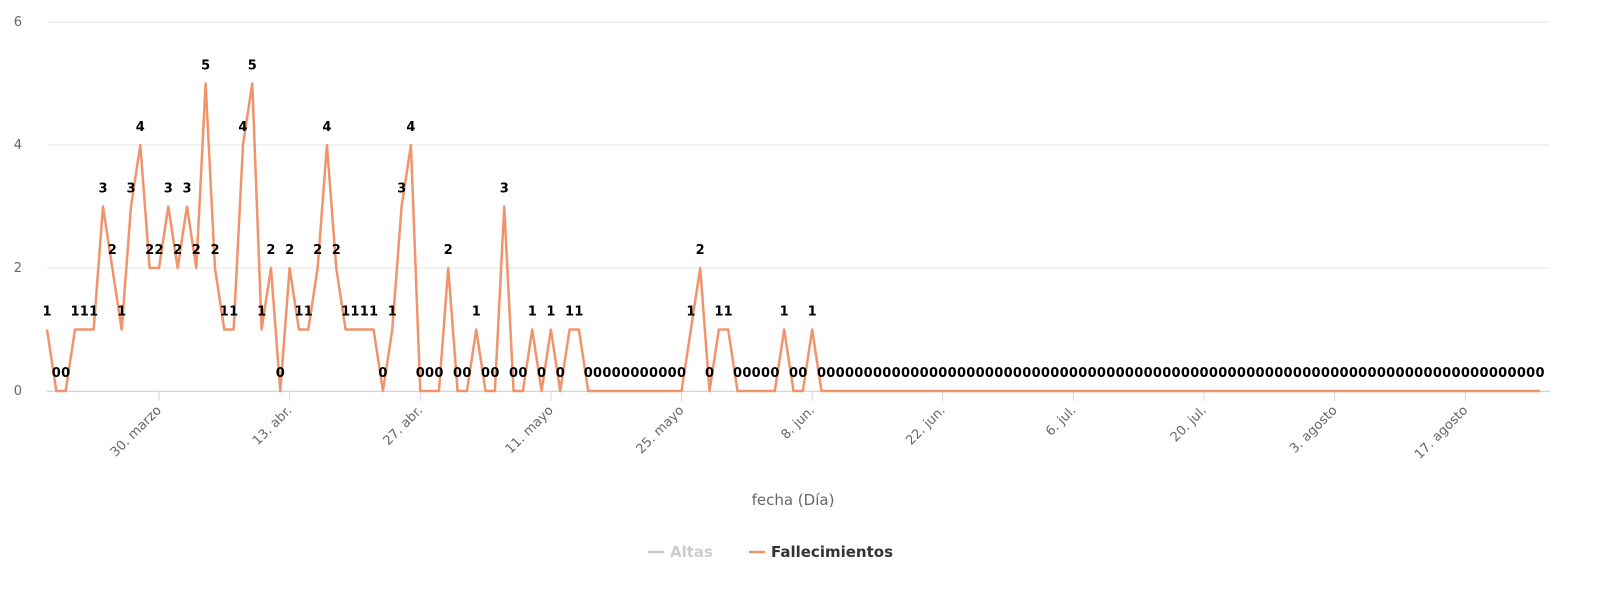 The height and width of the screenshot is (590, 1600). Describe the element at coordinates (136, 431) in the screenshot. I see `x-tick-label: 30. marzo` at that location.